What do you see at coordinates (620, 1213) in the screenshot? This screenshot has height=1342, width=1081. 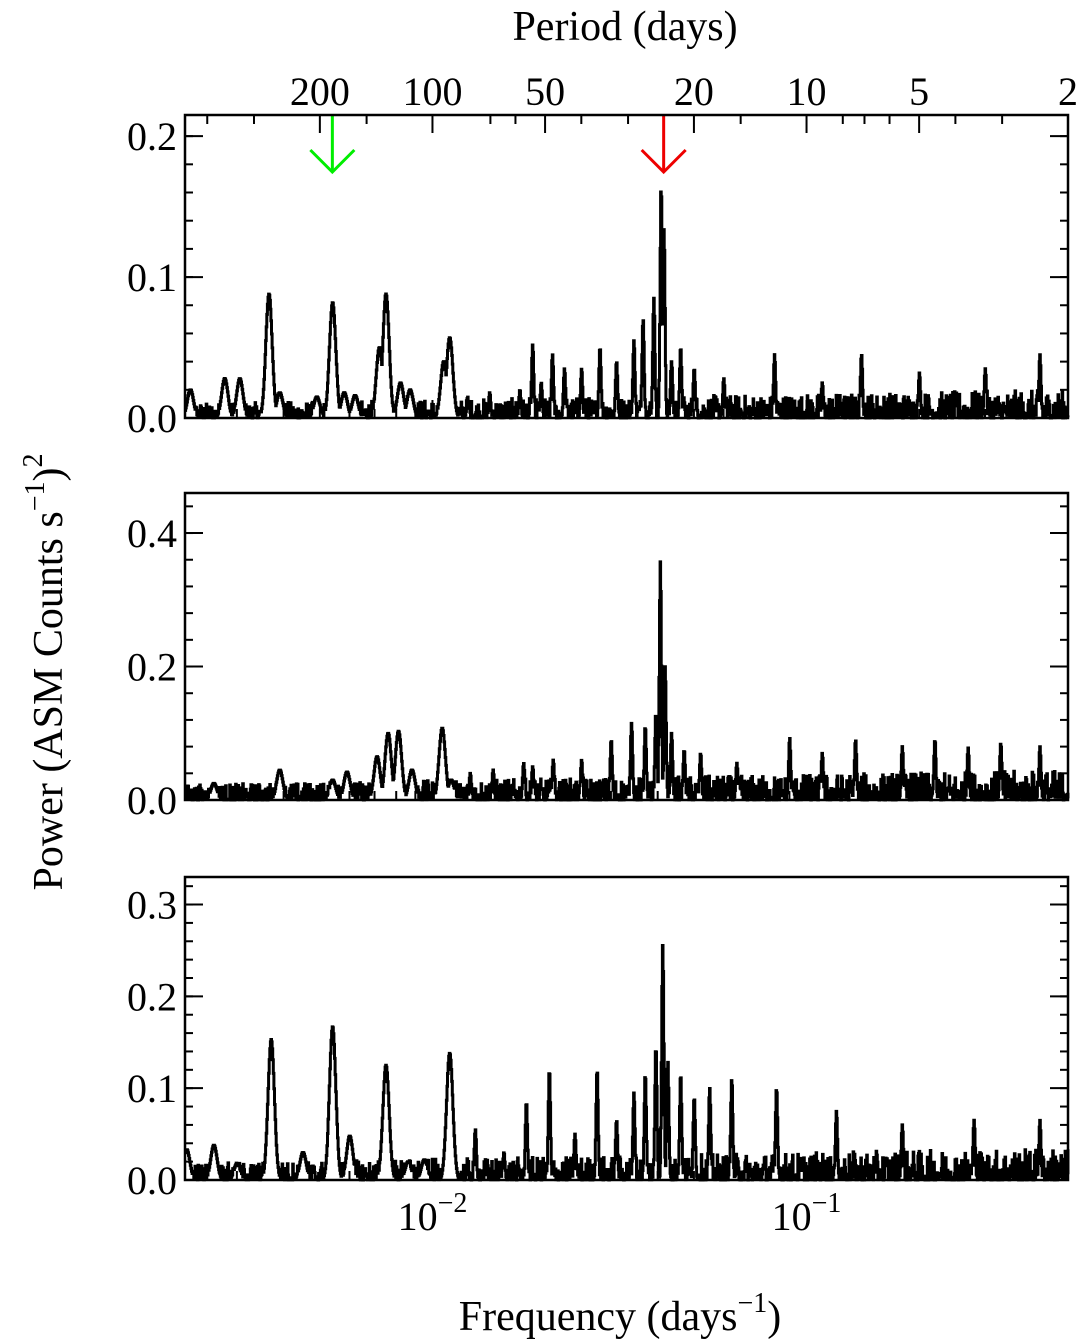 I see `bottom-axis-frequency-ticks: 10⁻² 10⁻¹` at bounding box center [620, 1213].